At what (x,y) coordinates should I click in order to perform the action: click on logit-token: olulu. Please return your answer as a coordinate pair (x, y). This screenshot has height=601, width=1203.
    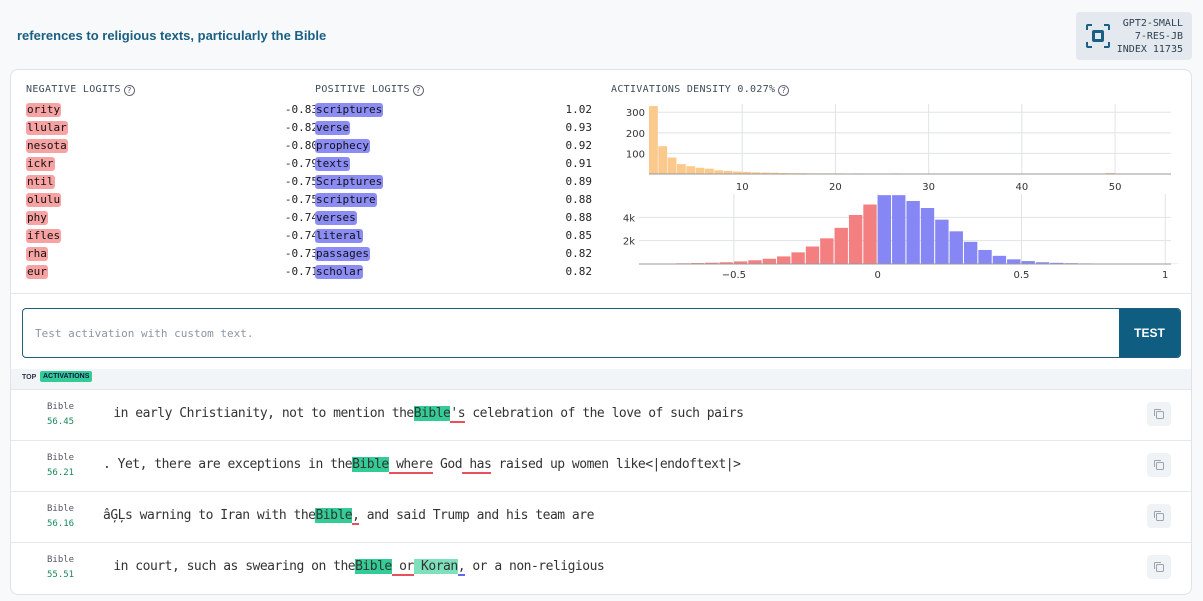
    Looking at the image, I should click on (44, 200).